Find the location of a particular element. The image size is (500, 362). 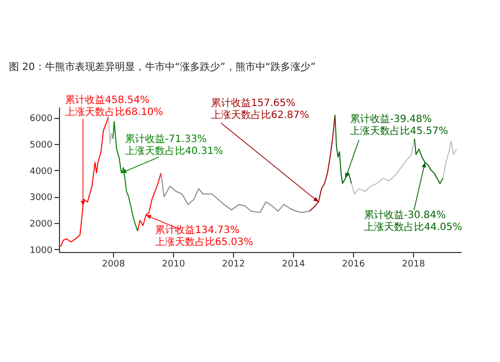

x-tick-label: 2016 is located at coordinates (354, 265).